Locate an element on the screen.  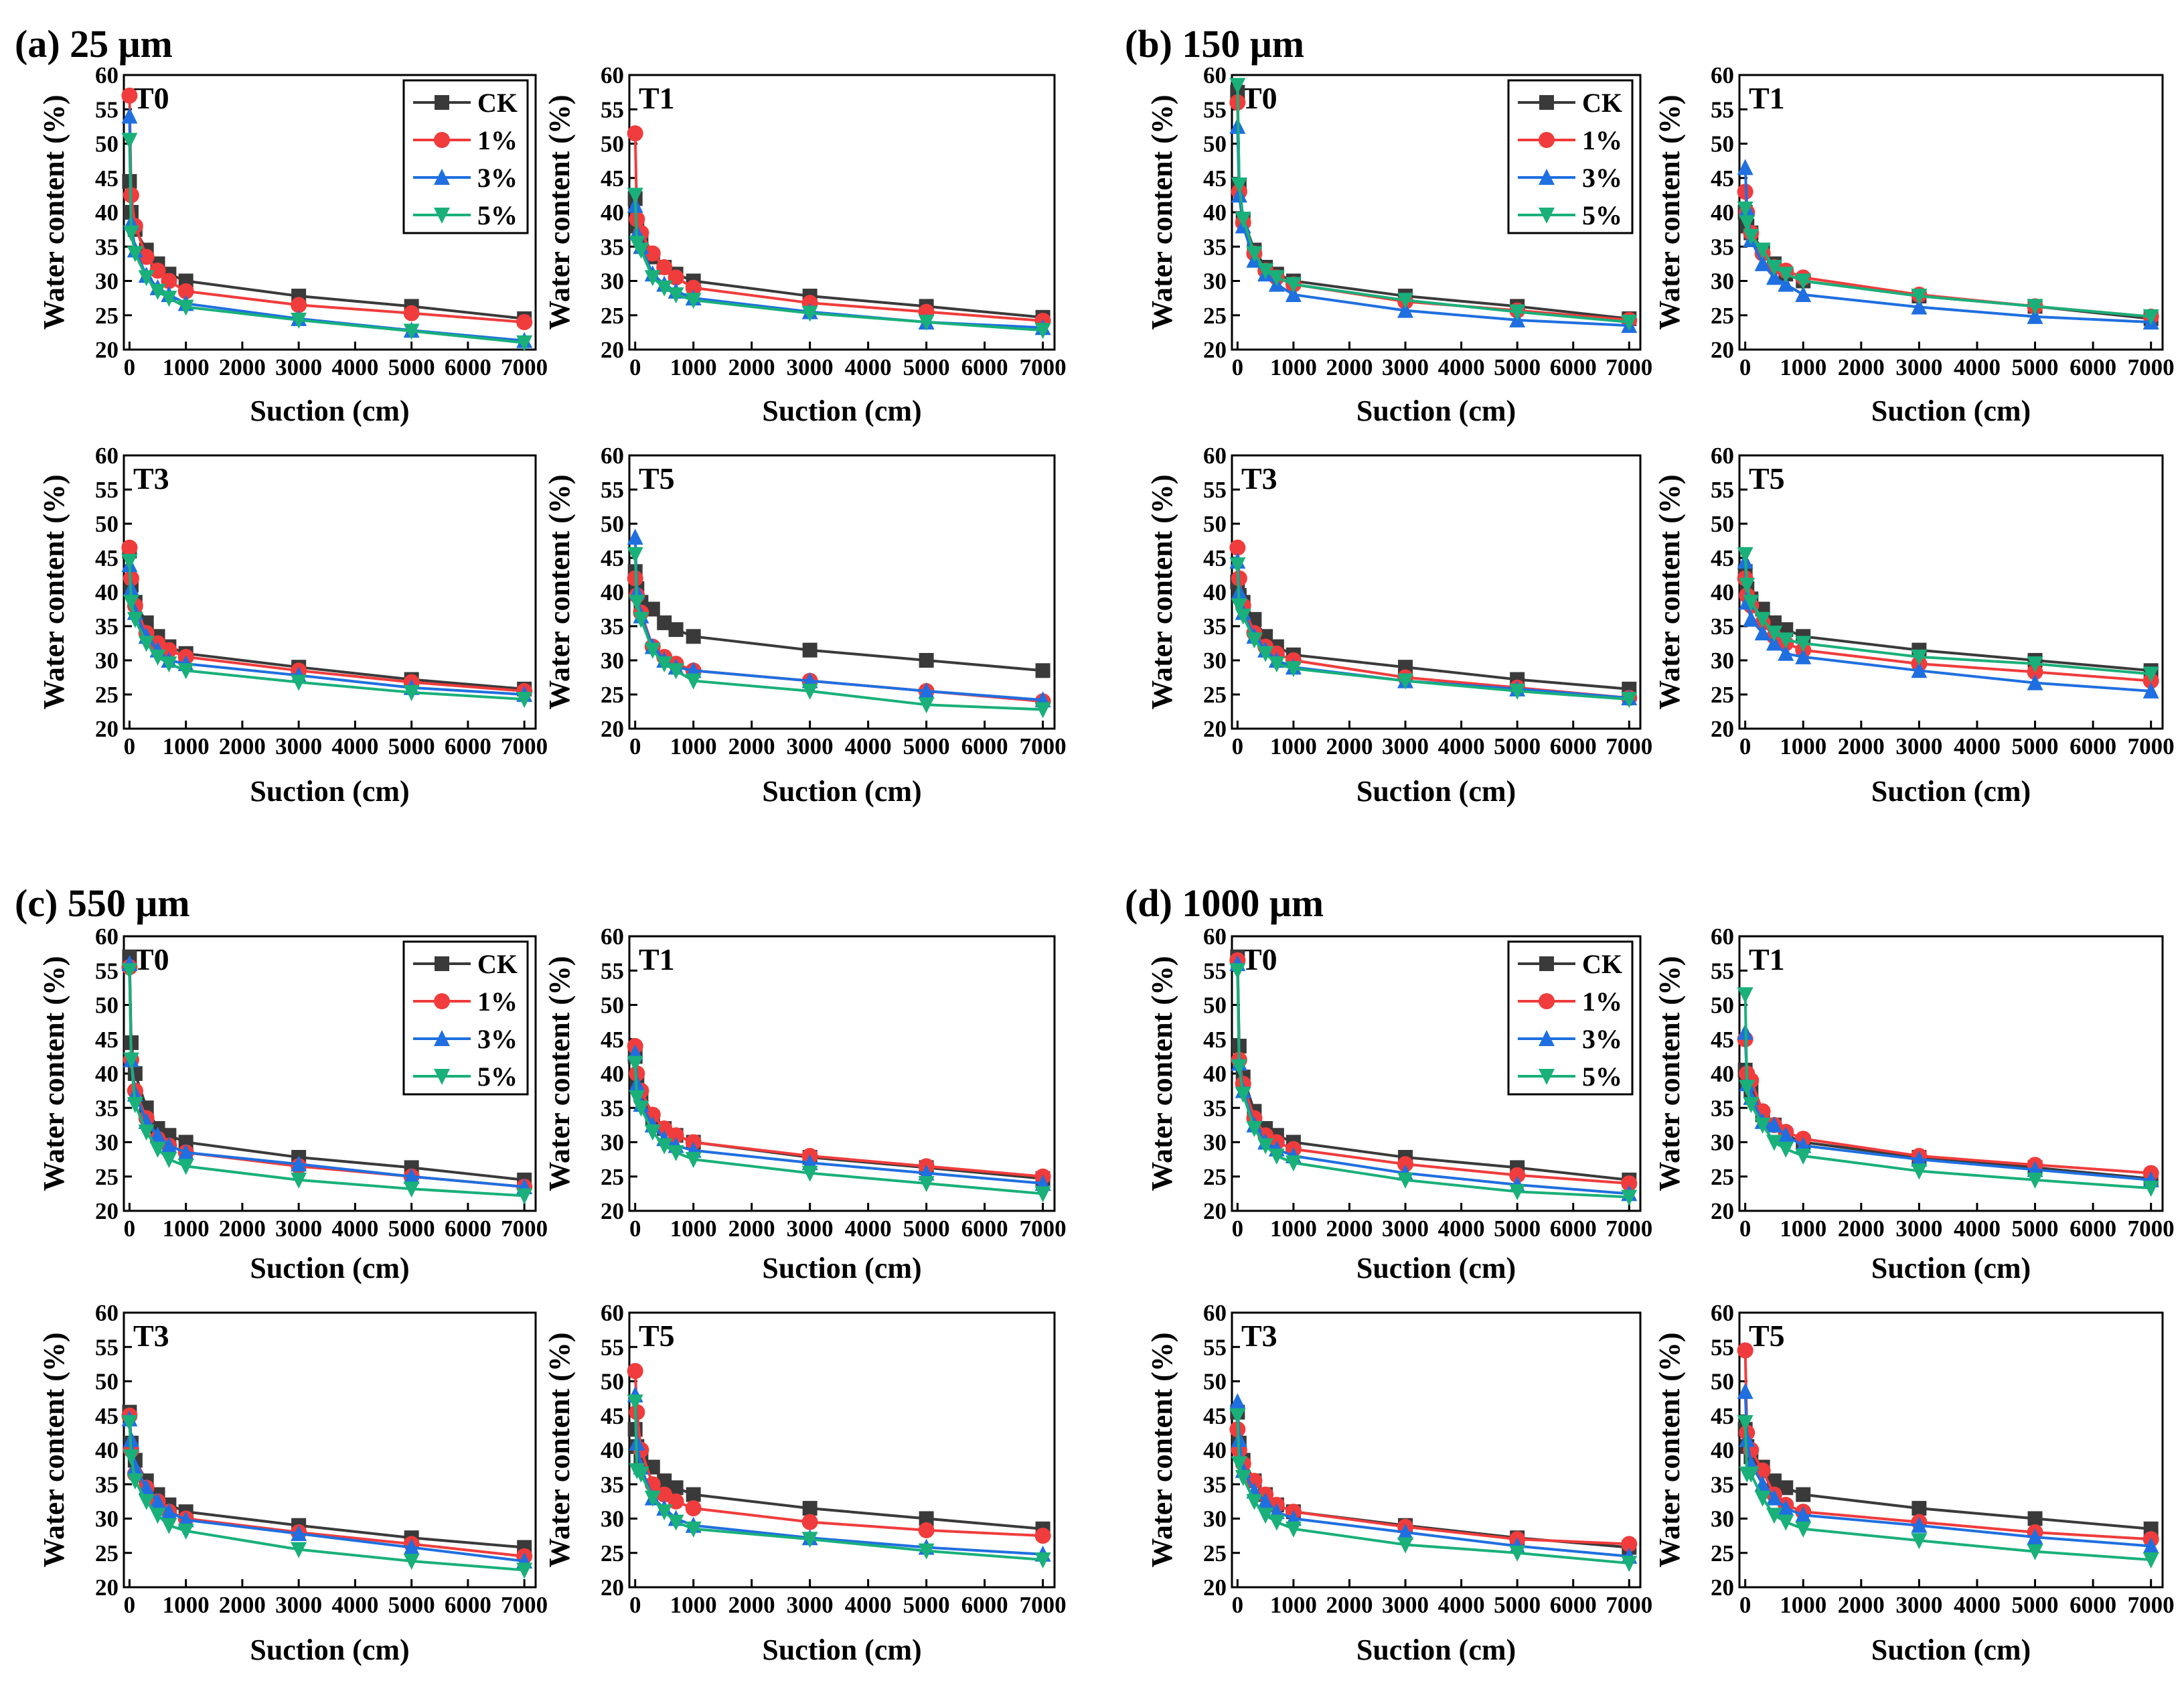
panel-label: T1 is located at coordinates (657, 98).